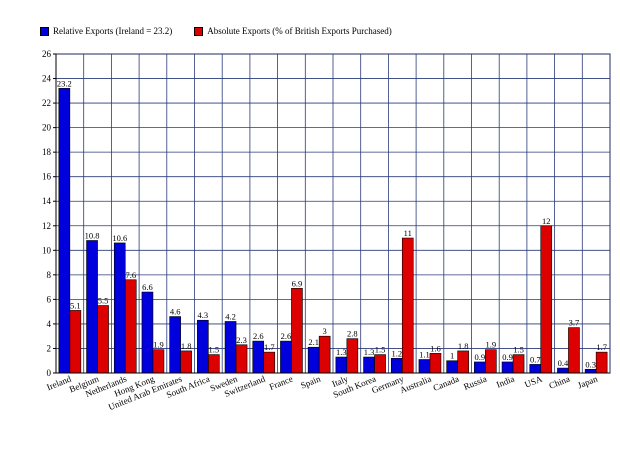  I want to click on legend-item-relative: Relative Exports (Ireland = 23.2), so click(106, 31).